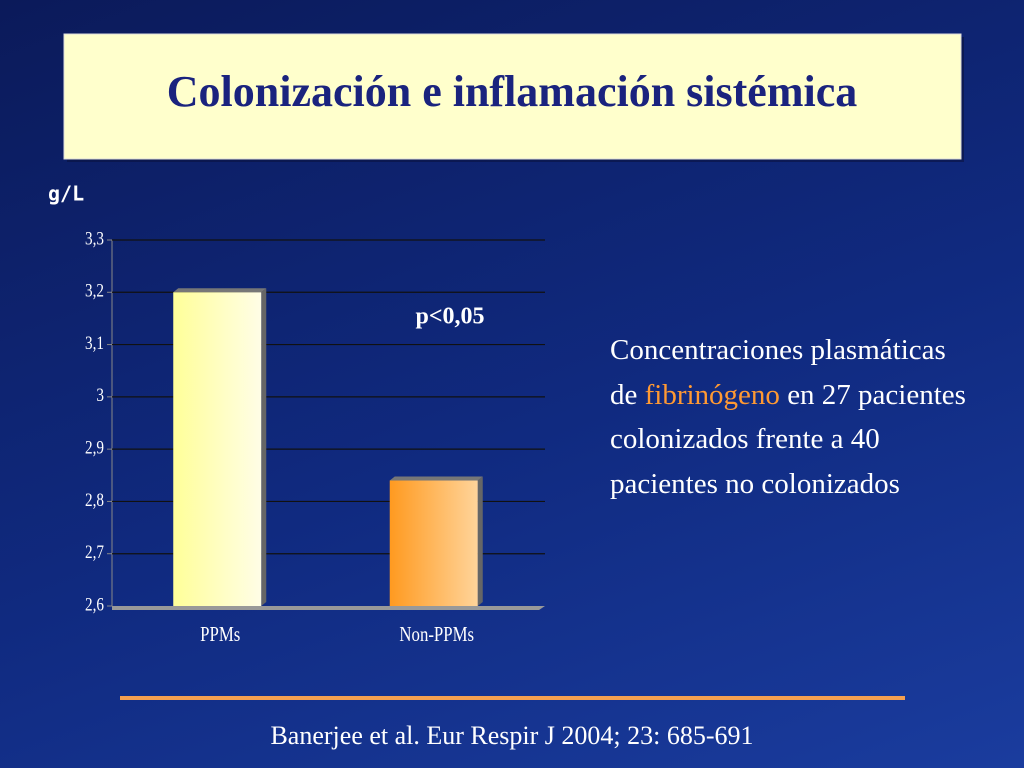 This screenshot has height=768, width=1024. I want to click on y-axis-label: g/L, so click(66, 194).